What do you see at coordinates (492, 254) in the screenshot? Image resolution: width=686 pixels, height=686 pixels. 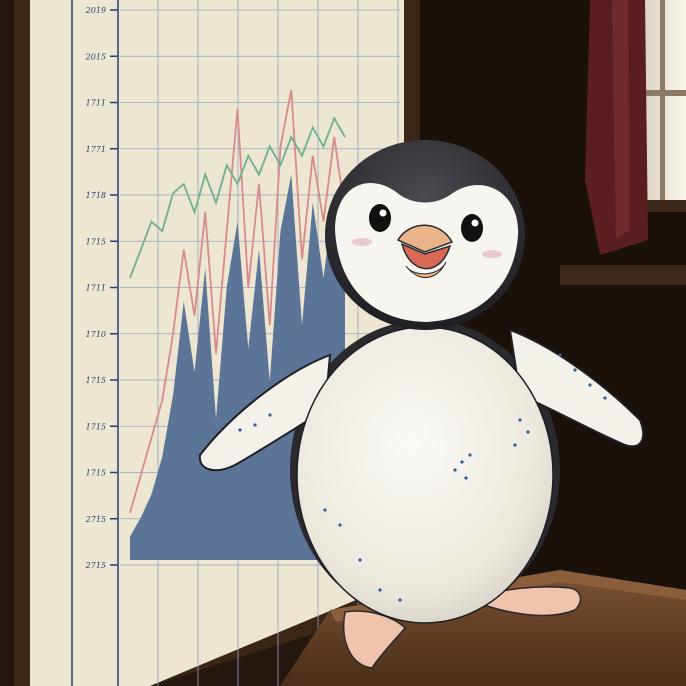 I see `penguin-right-cheek` at bounding box center [492, 254].